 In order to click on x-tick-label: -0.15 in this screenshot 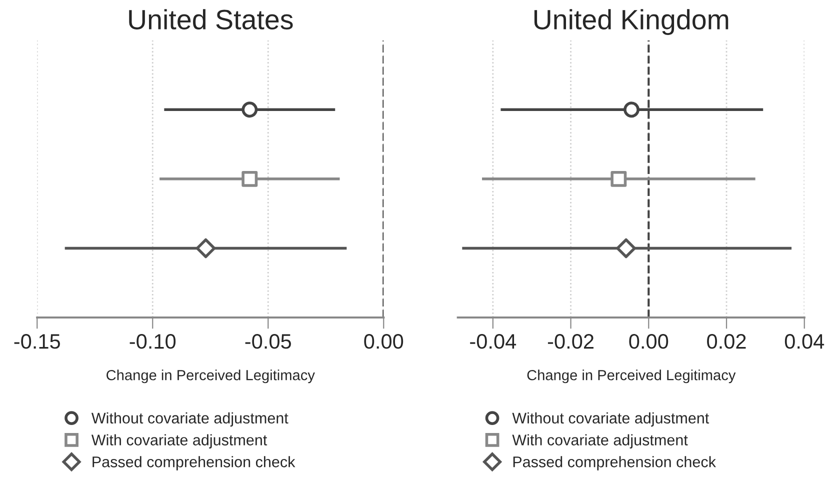, I will do `click(37, 341)`.